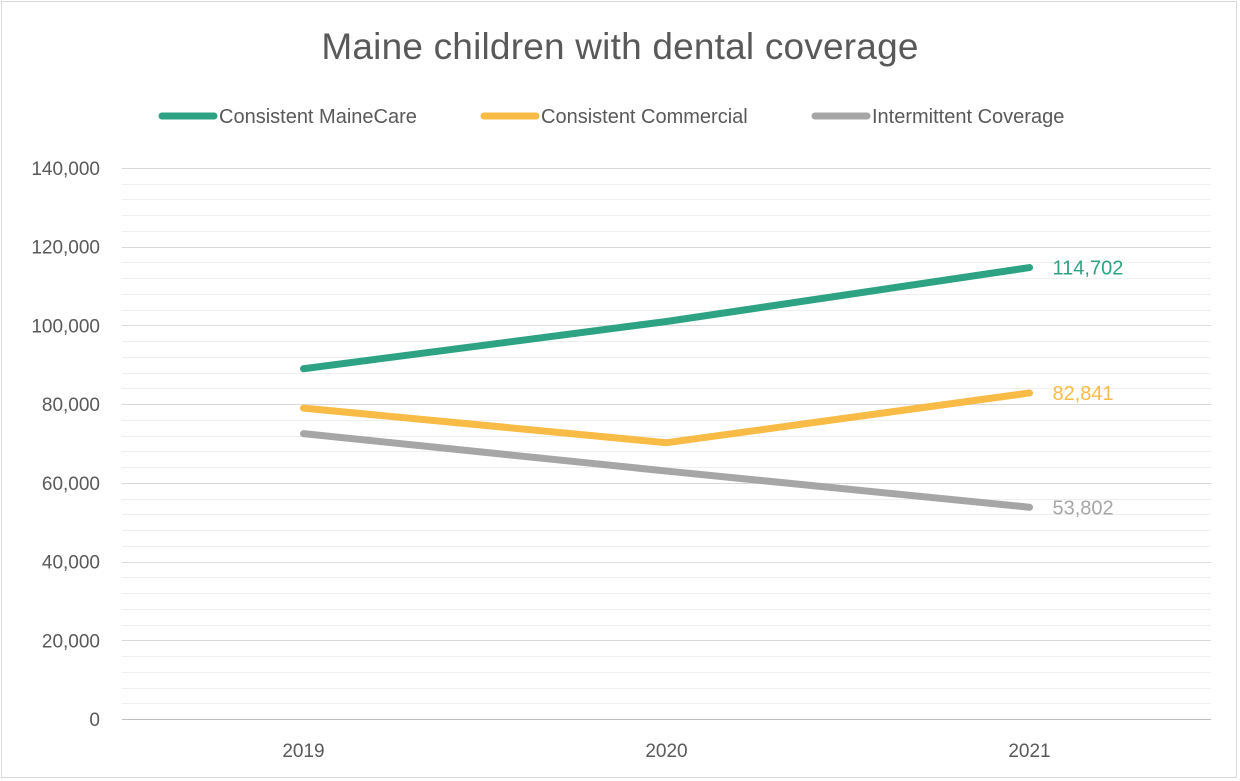 The image size is (1240, 781). Describe the element at coordinates (644, 117) in the screenshot. I see `legend-label-2: Consistent Commercial` at that location.